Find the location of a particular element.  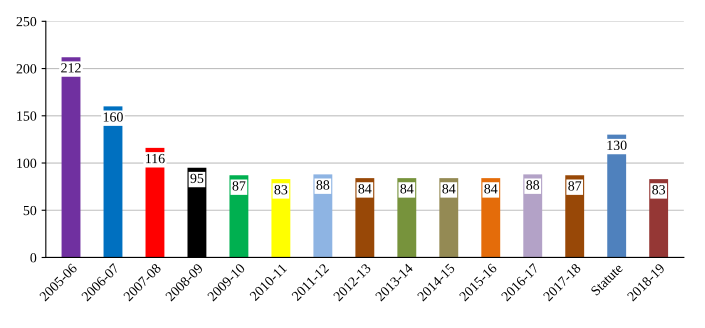

y-tick-label: 150 is located at coordinates (26, 116).